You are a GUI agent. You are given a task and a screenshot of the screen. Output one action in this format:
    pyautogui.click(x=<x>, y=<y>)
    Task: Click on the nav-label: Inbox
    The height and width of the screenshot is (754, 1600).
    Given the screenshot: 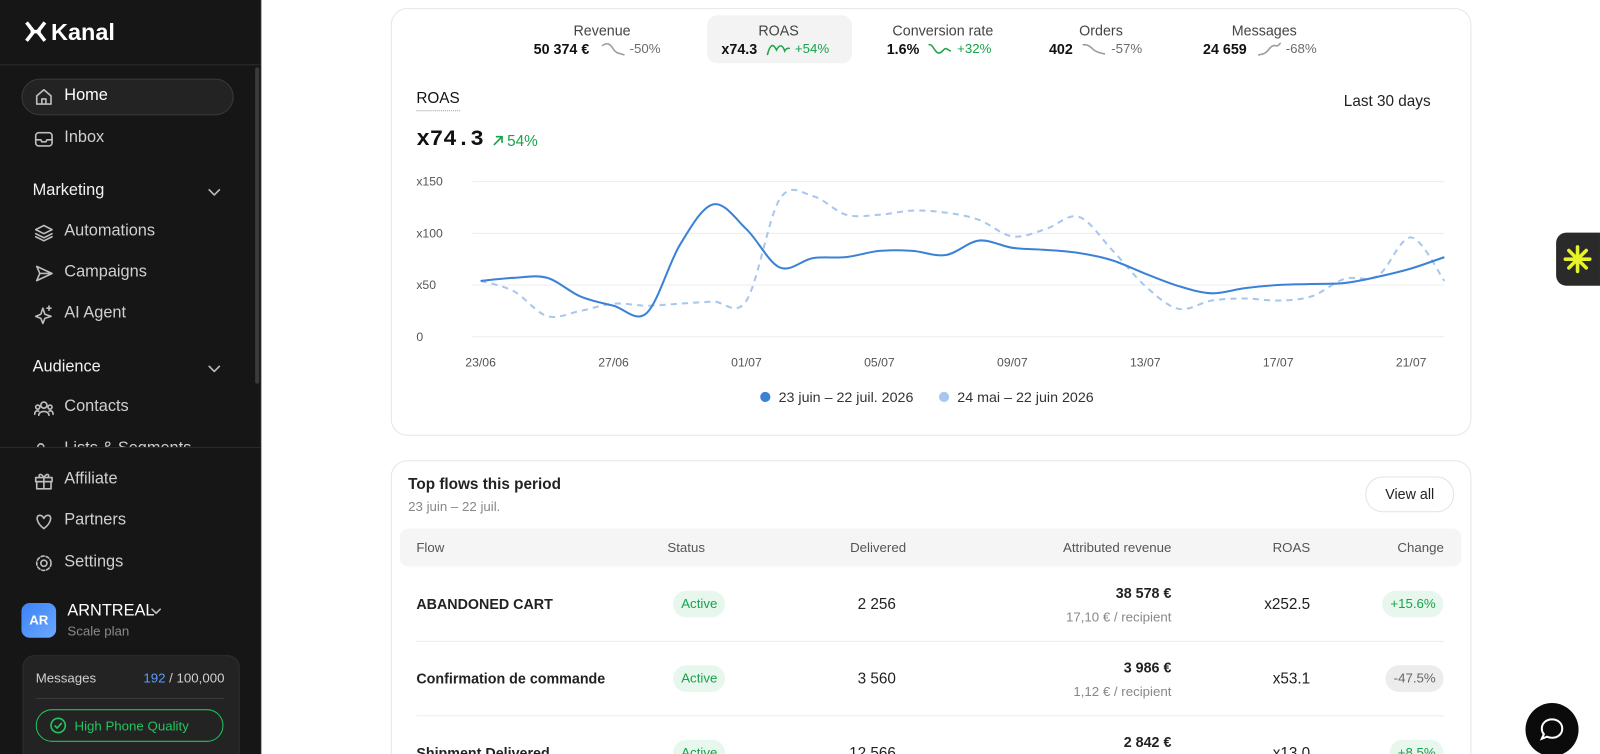 What is the action you would take?
    pyautogui.click(x=84, y=137)
    